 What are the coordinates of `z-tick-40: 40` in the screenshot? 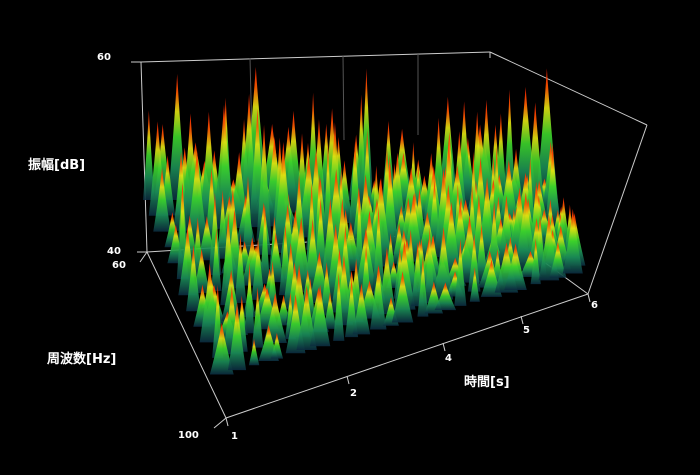 It's located at (114, 251).